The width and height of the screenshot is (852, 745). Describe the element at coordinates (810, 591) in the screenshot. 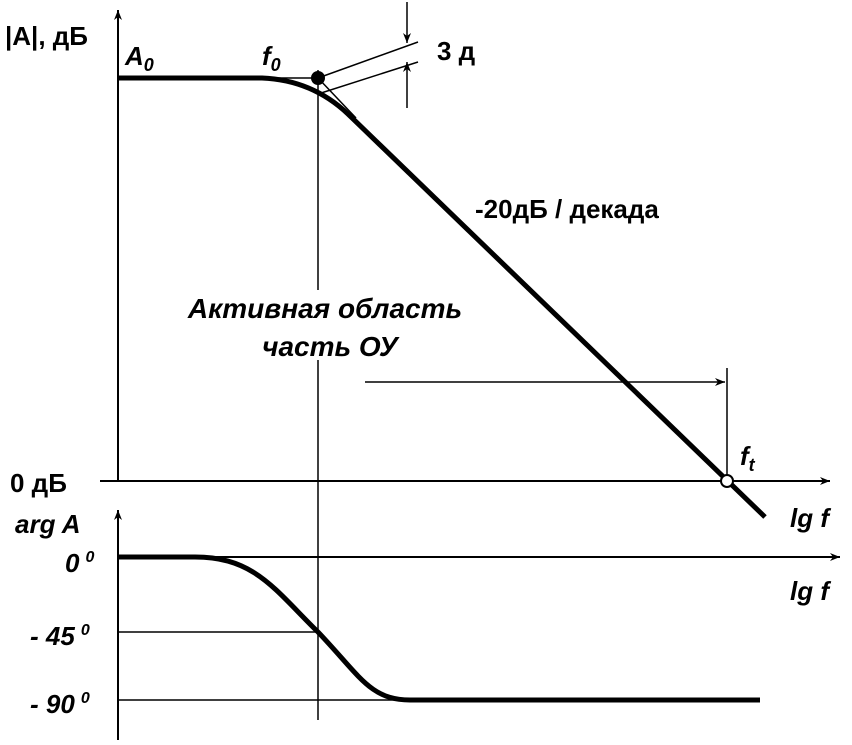

I see `phase-x-label: lg f` at that location.